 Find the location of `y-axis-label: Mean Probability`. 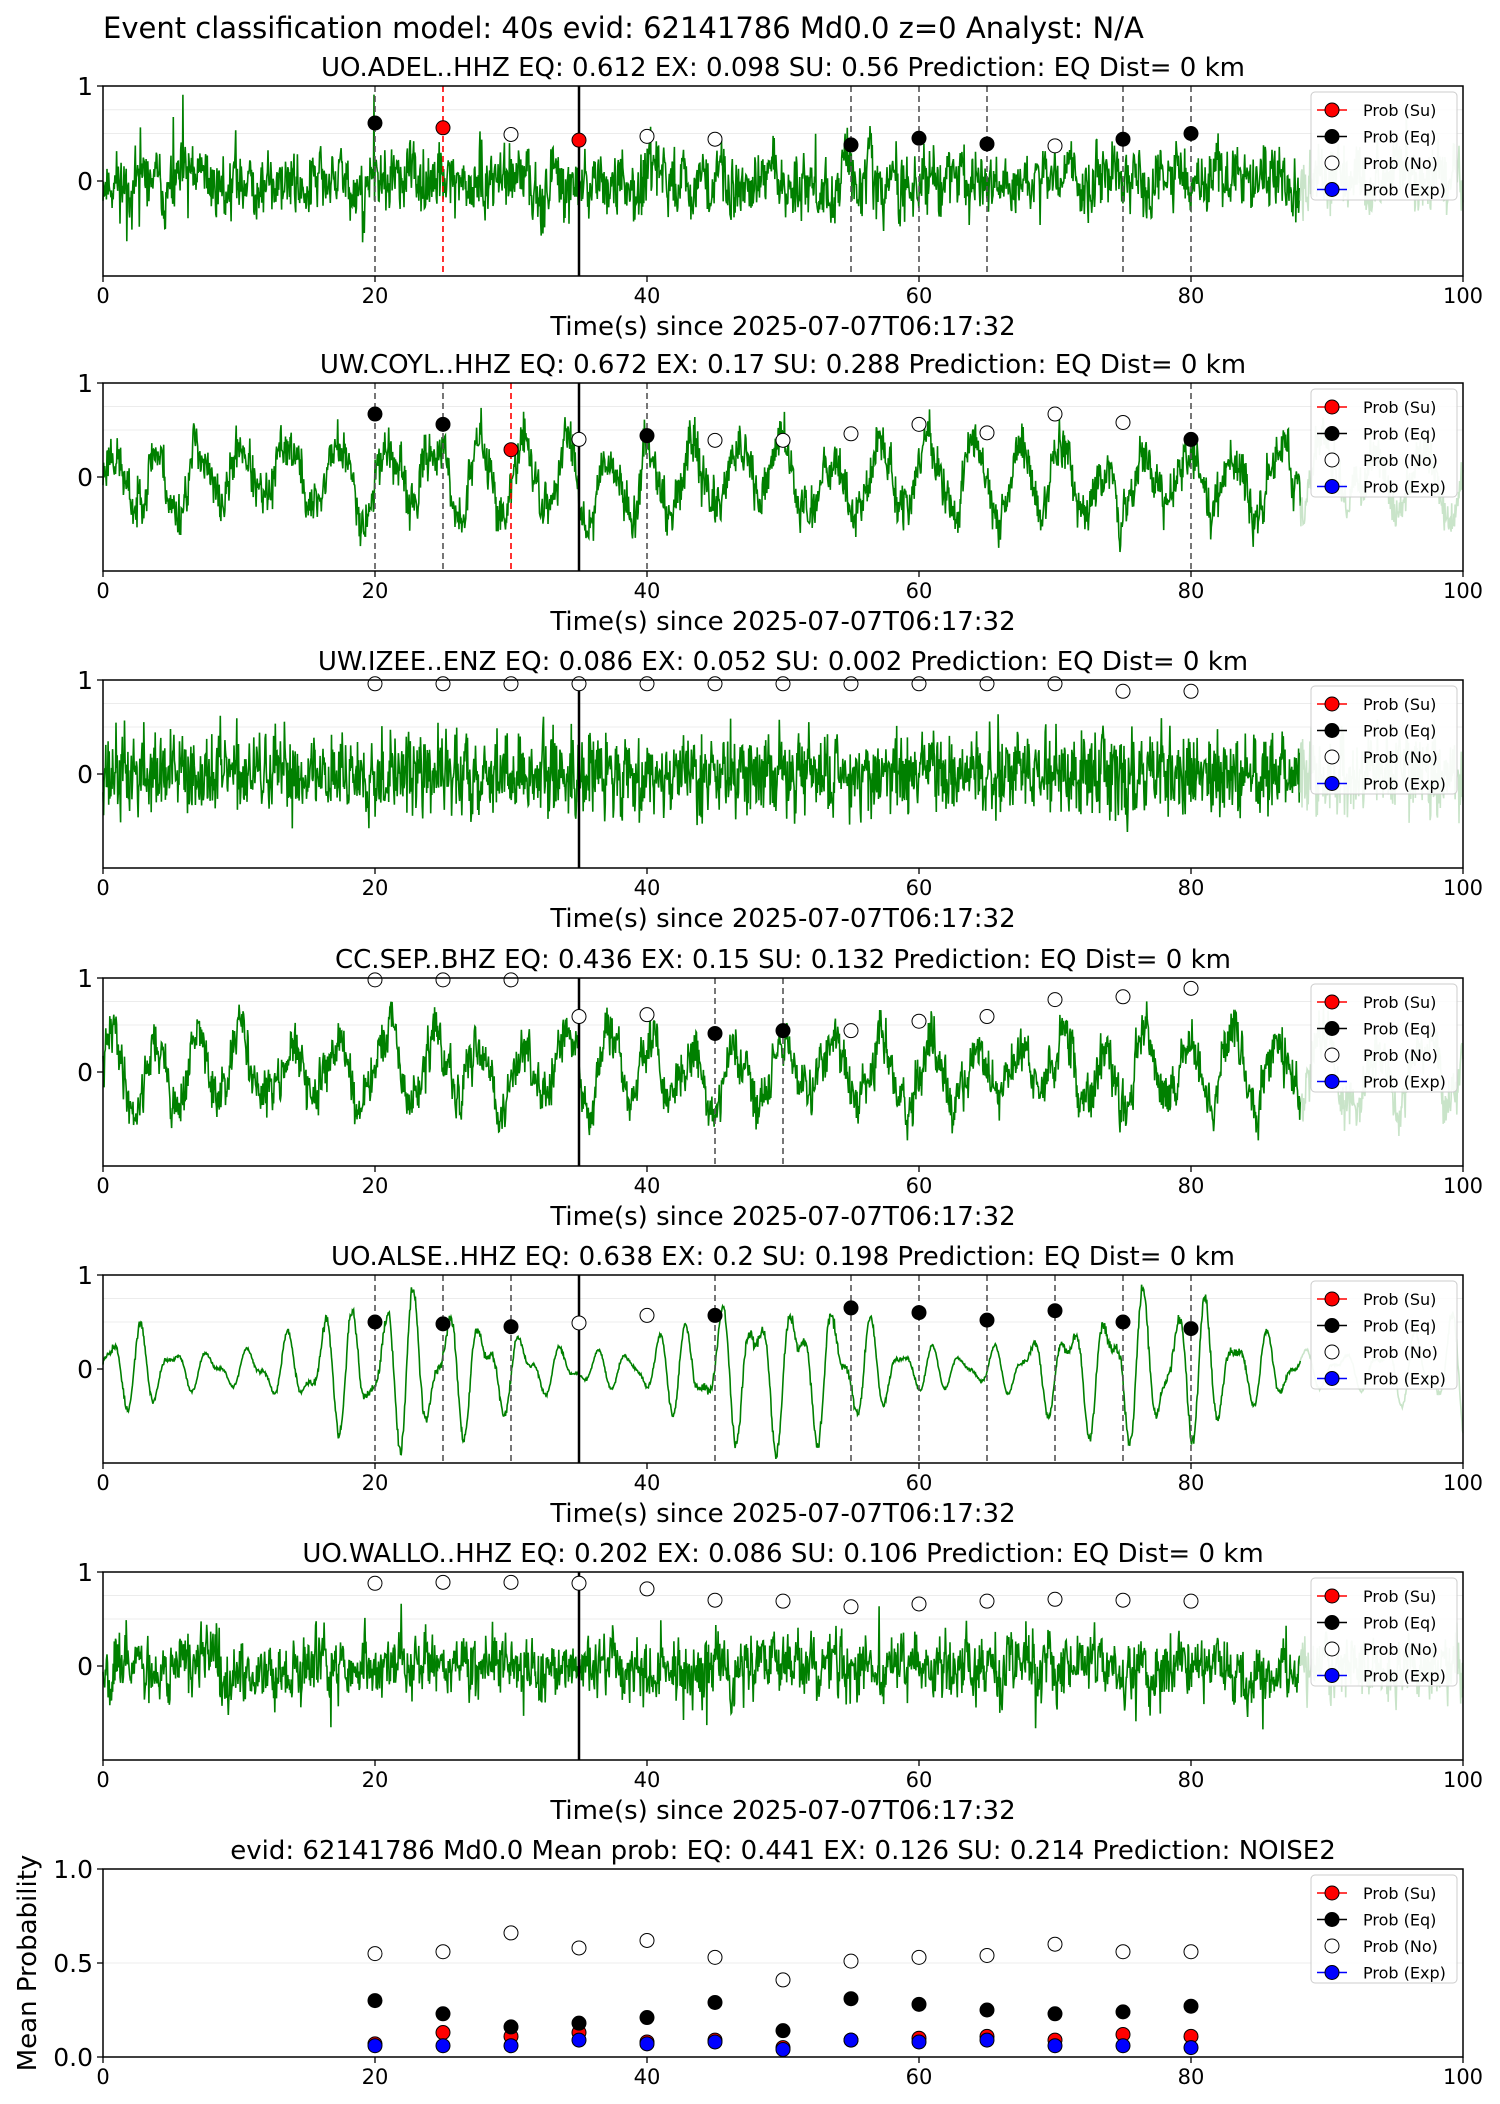

y-axis-label: Mean Probability is located at coordinates (28, 1963).